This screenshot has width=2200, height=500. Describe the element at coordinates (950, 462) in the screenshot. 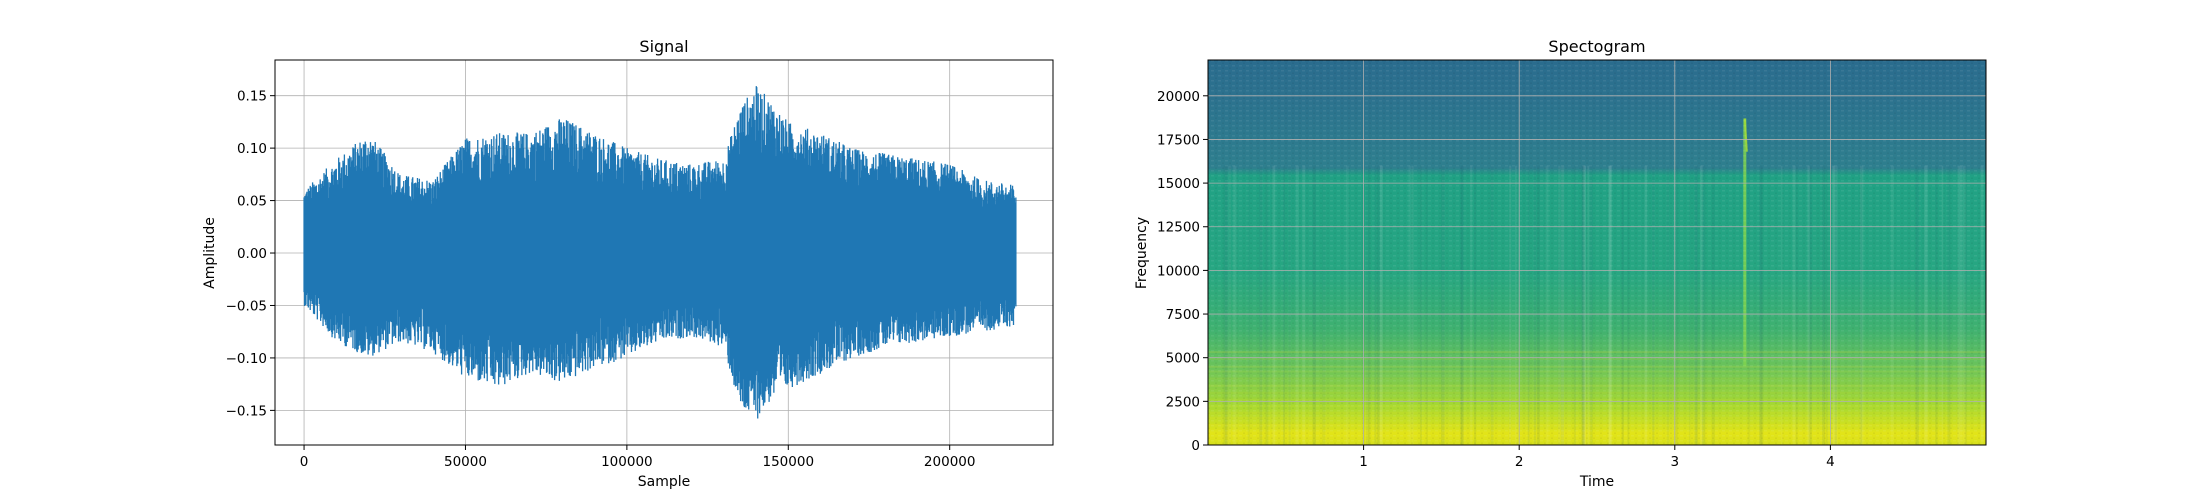

I see `x-tick-label: 200000` at that location.